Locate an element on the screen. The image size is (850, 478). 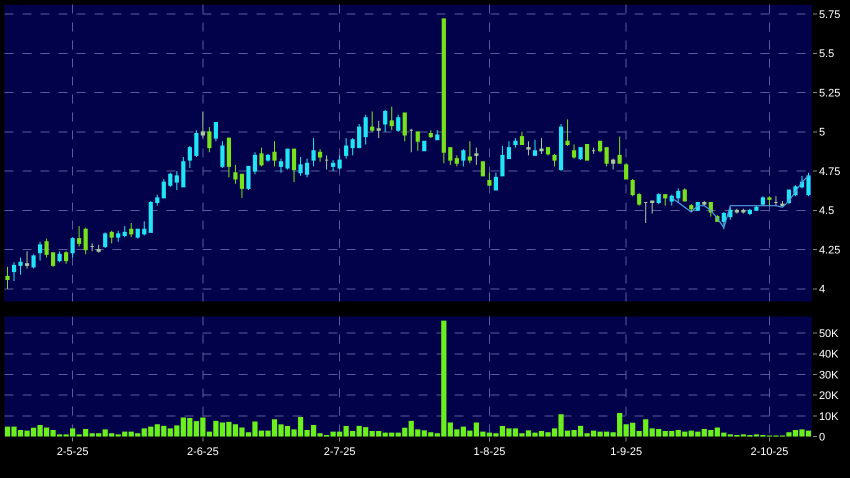
y-tick-label: 40K is located at coordinates (829, 354).